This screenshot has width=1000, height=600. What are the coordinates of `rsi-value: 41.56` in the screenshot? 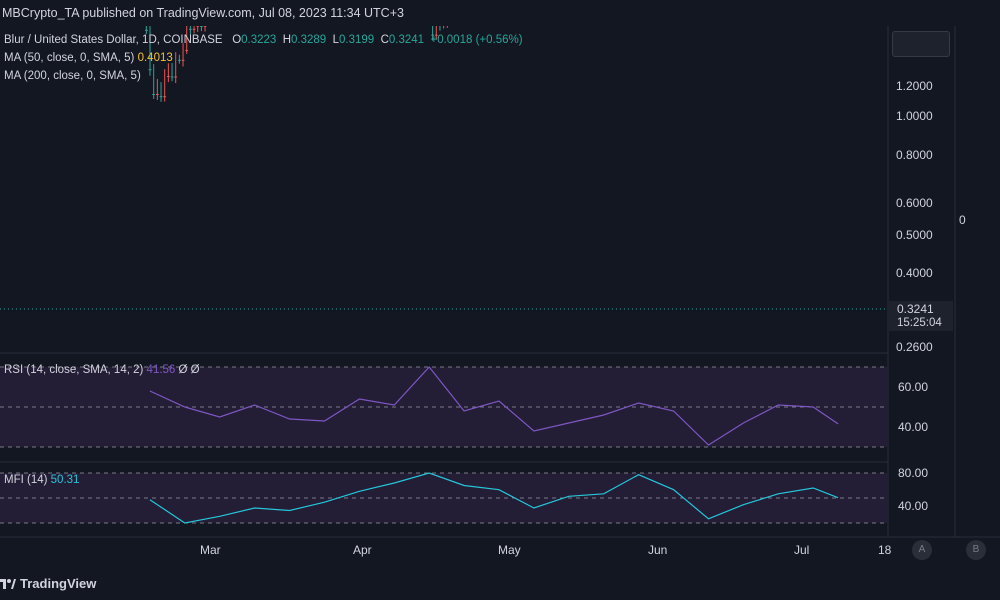 It's located at (161, 370).